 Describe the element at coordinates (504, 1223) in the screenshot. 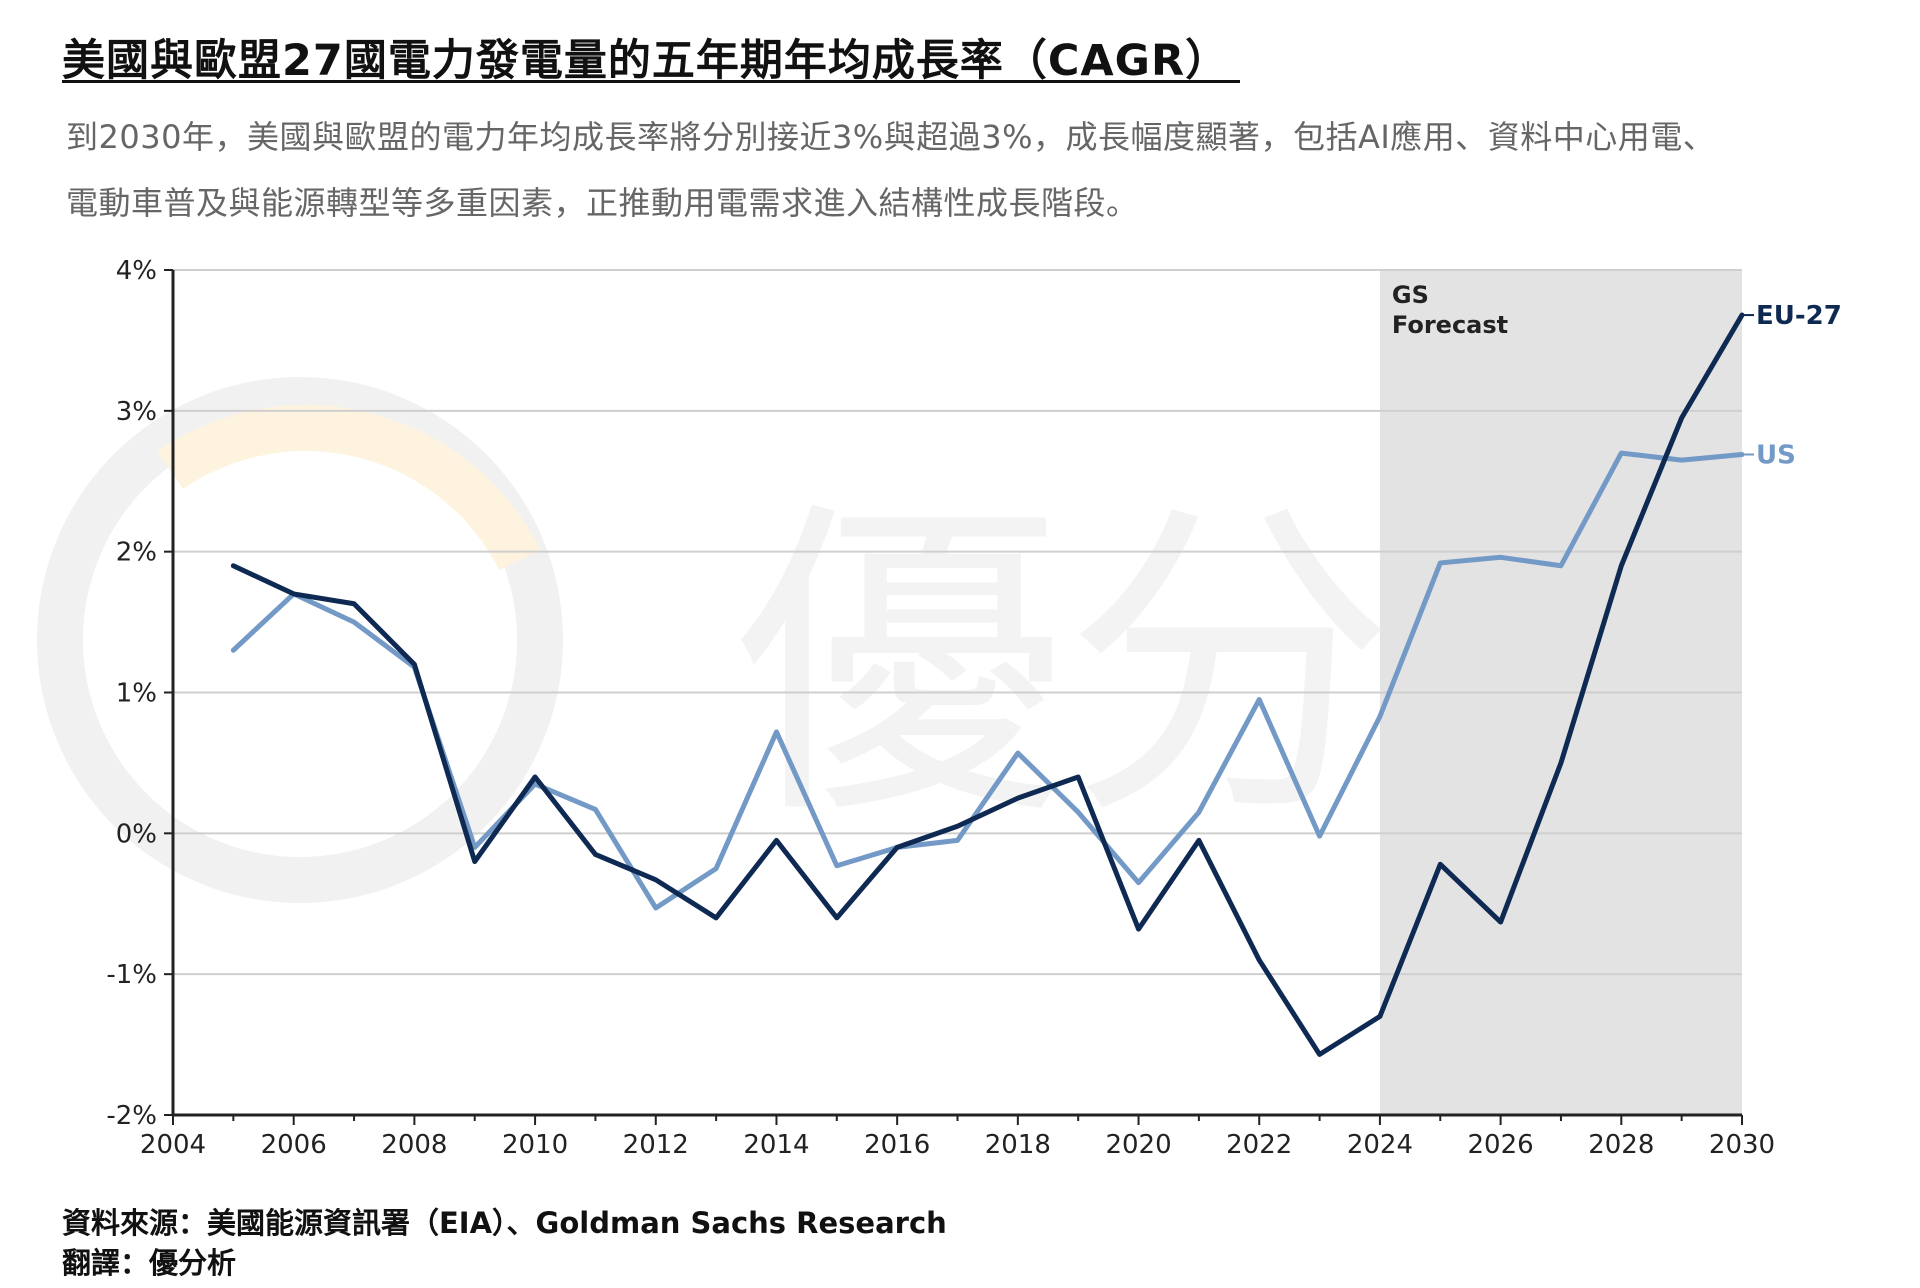

I see `source-note: 資料來源：美國能源資訊署（EIA）、Goldman Sachs Research` at that location.